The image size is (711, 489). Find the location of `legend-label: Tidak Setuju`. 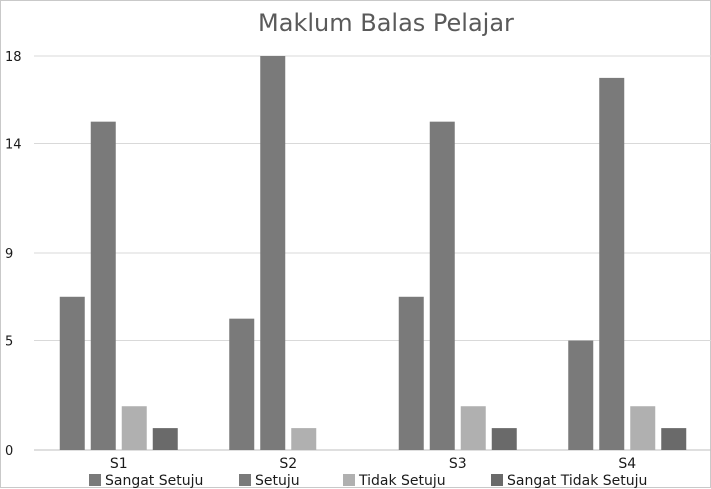

legend-label: Tidak Setuju is located at coordinates (402, 481).